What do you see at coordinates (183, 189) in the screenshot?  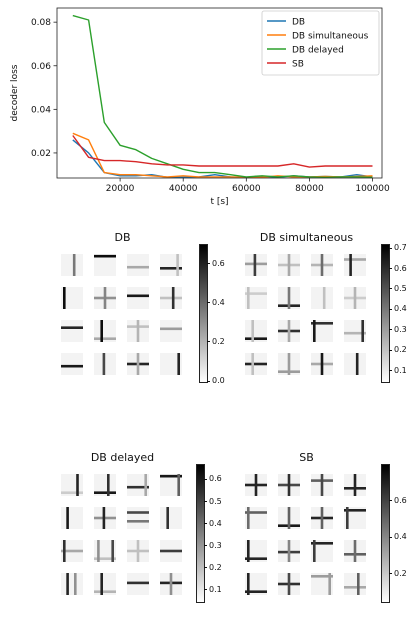 I see `x-tick-label-1: 40000` at bounding box center [183, 189].